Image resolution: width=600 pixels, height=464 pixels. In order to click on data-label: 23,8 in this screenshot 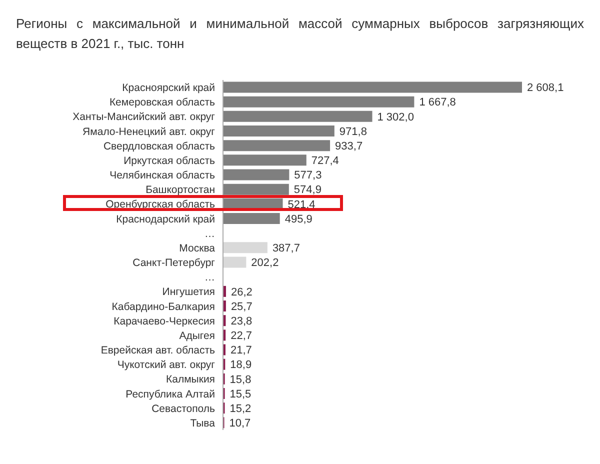, I will do `click(241, 321)`.